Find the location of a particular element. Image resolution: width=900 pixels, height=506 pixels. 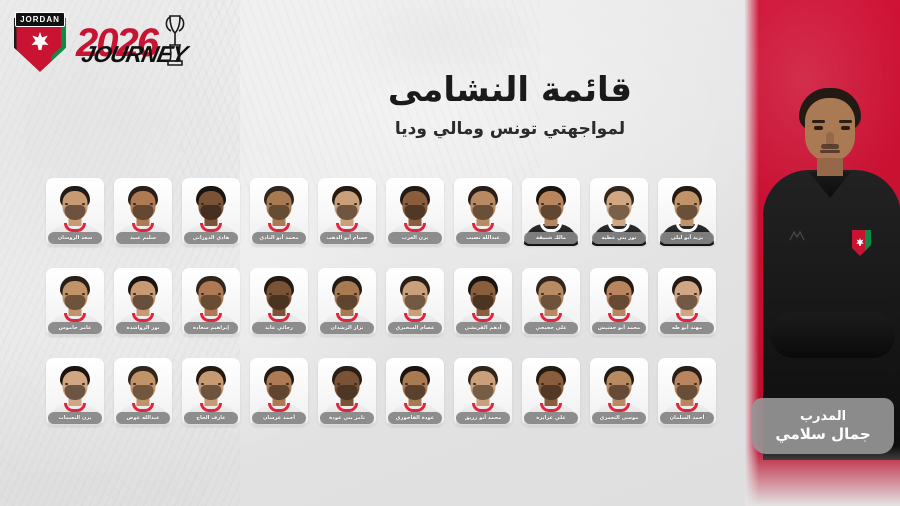

player-card: يزن النعيمات is located at coordinates (75, 392).